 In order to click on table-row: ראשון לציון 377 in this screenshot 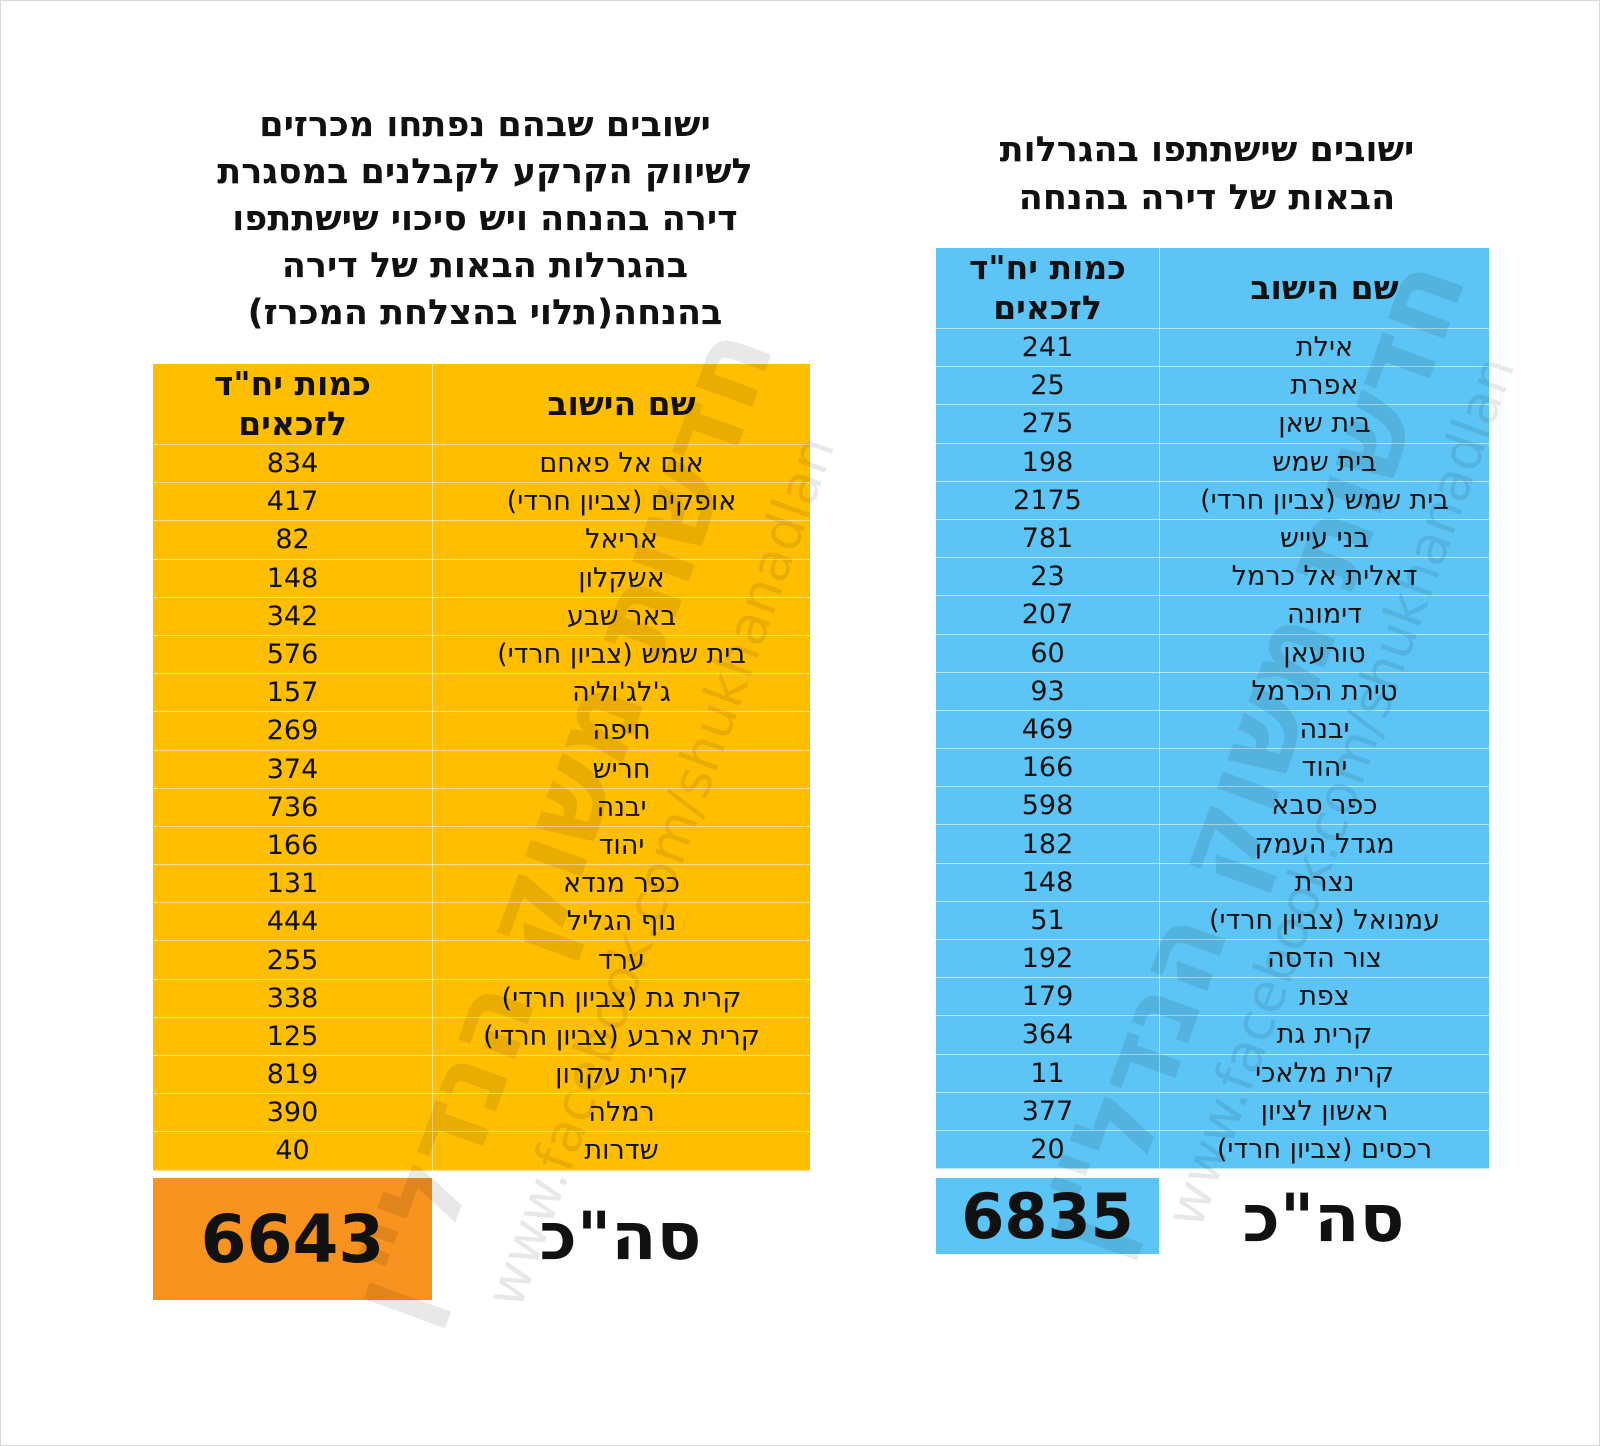, I will do `click(1212, 1111)`.